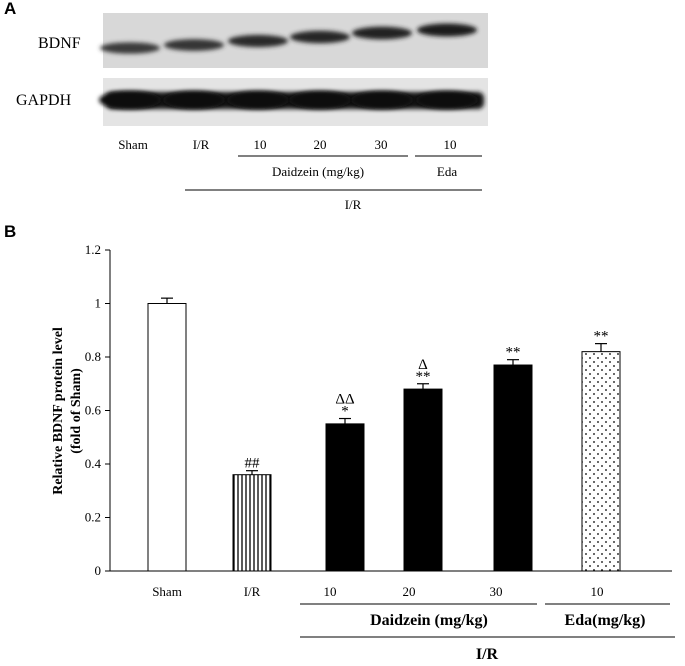 The image size is (685, 666). What do you see at coordinates (377, 591) in the screenshot?
I see `x-tick-labels: Sham I/R 10 20 30 10` at bounding box center [377, 591].